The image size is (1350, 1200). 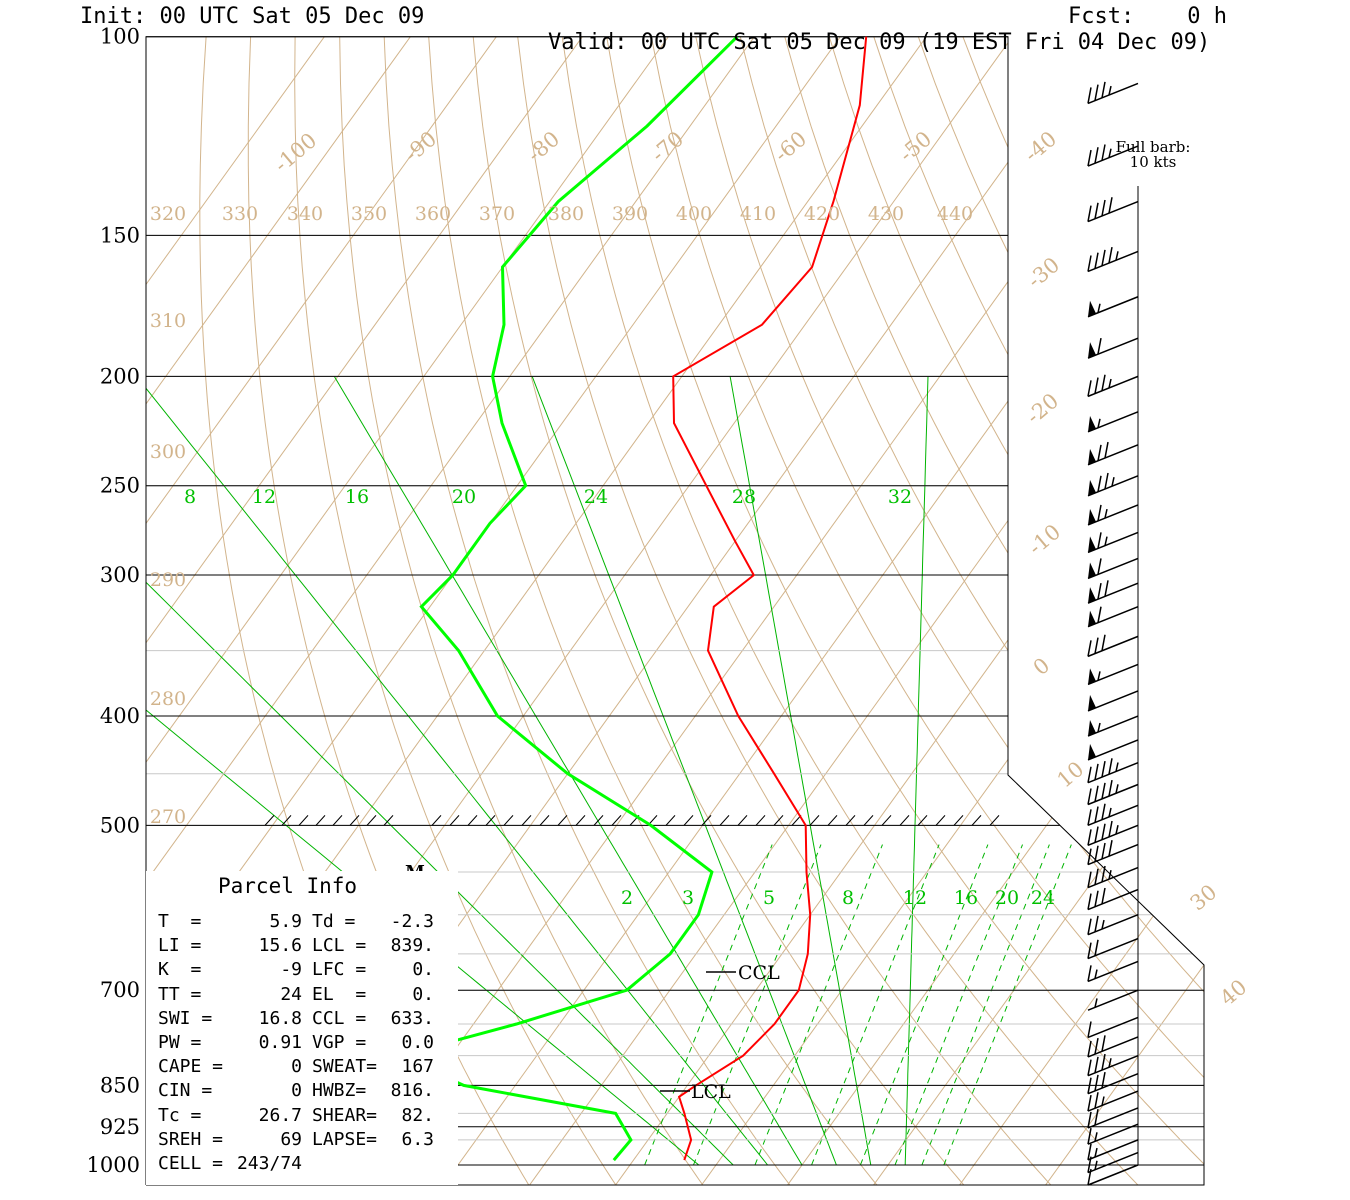 What do you see at coordinates (417, 1115) in the screenshot?
I see `parcel-info-v2: 82.` at bounding box center [417, 1115].